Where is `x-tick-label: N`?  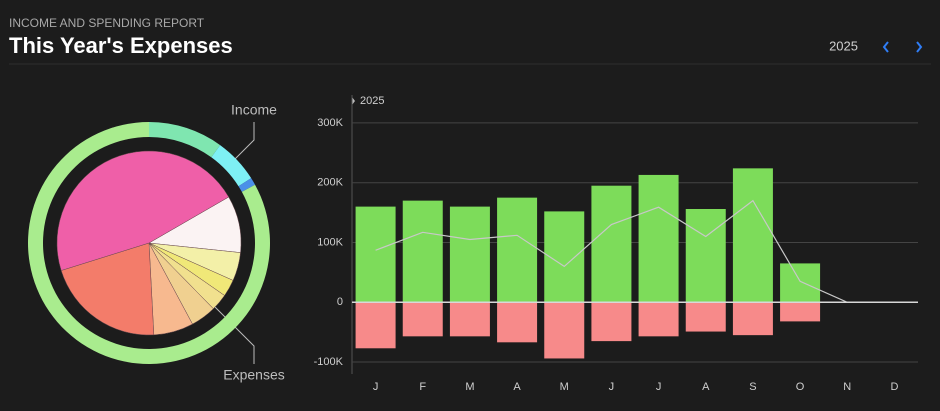 x-tick-label: N is located at coordinates (847, 387).